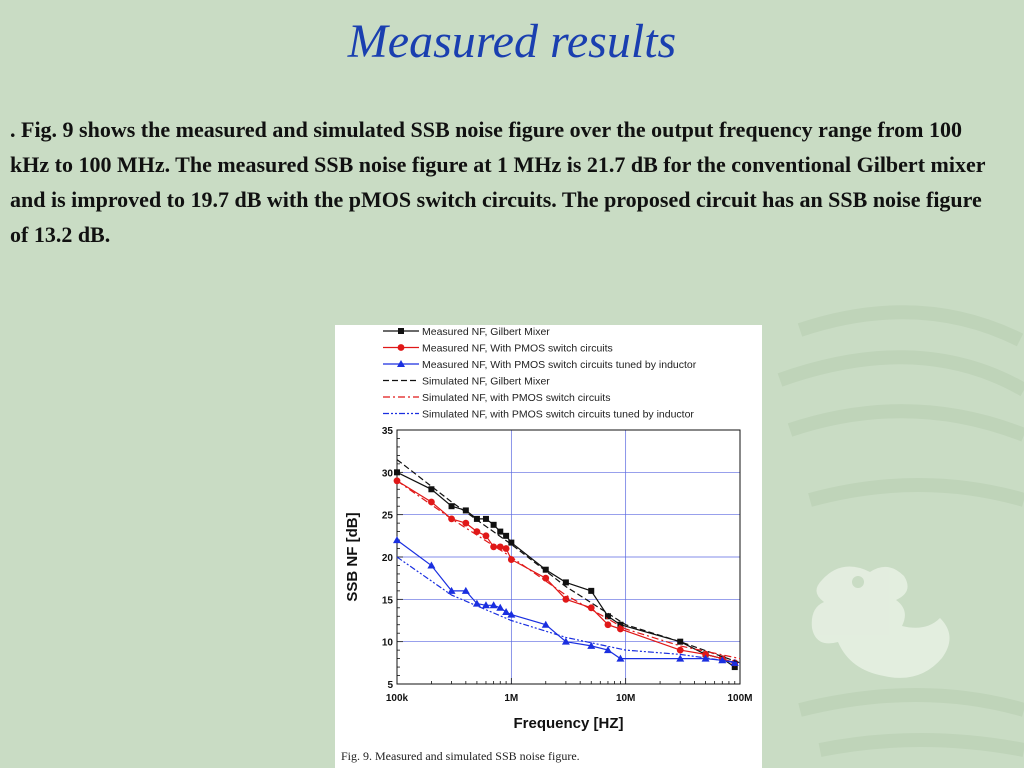 The width and height of the screenshot is (1024, 768). What do you see at coordinates (388, 516) in the screenshot?
I see `y-tick-label: 25` at bounding box center [388, 516].